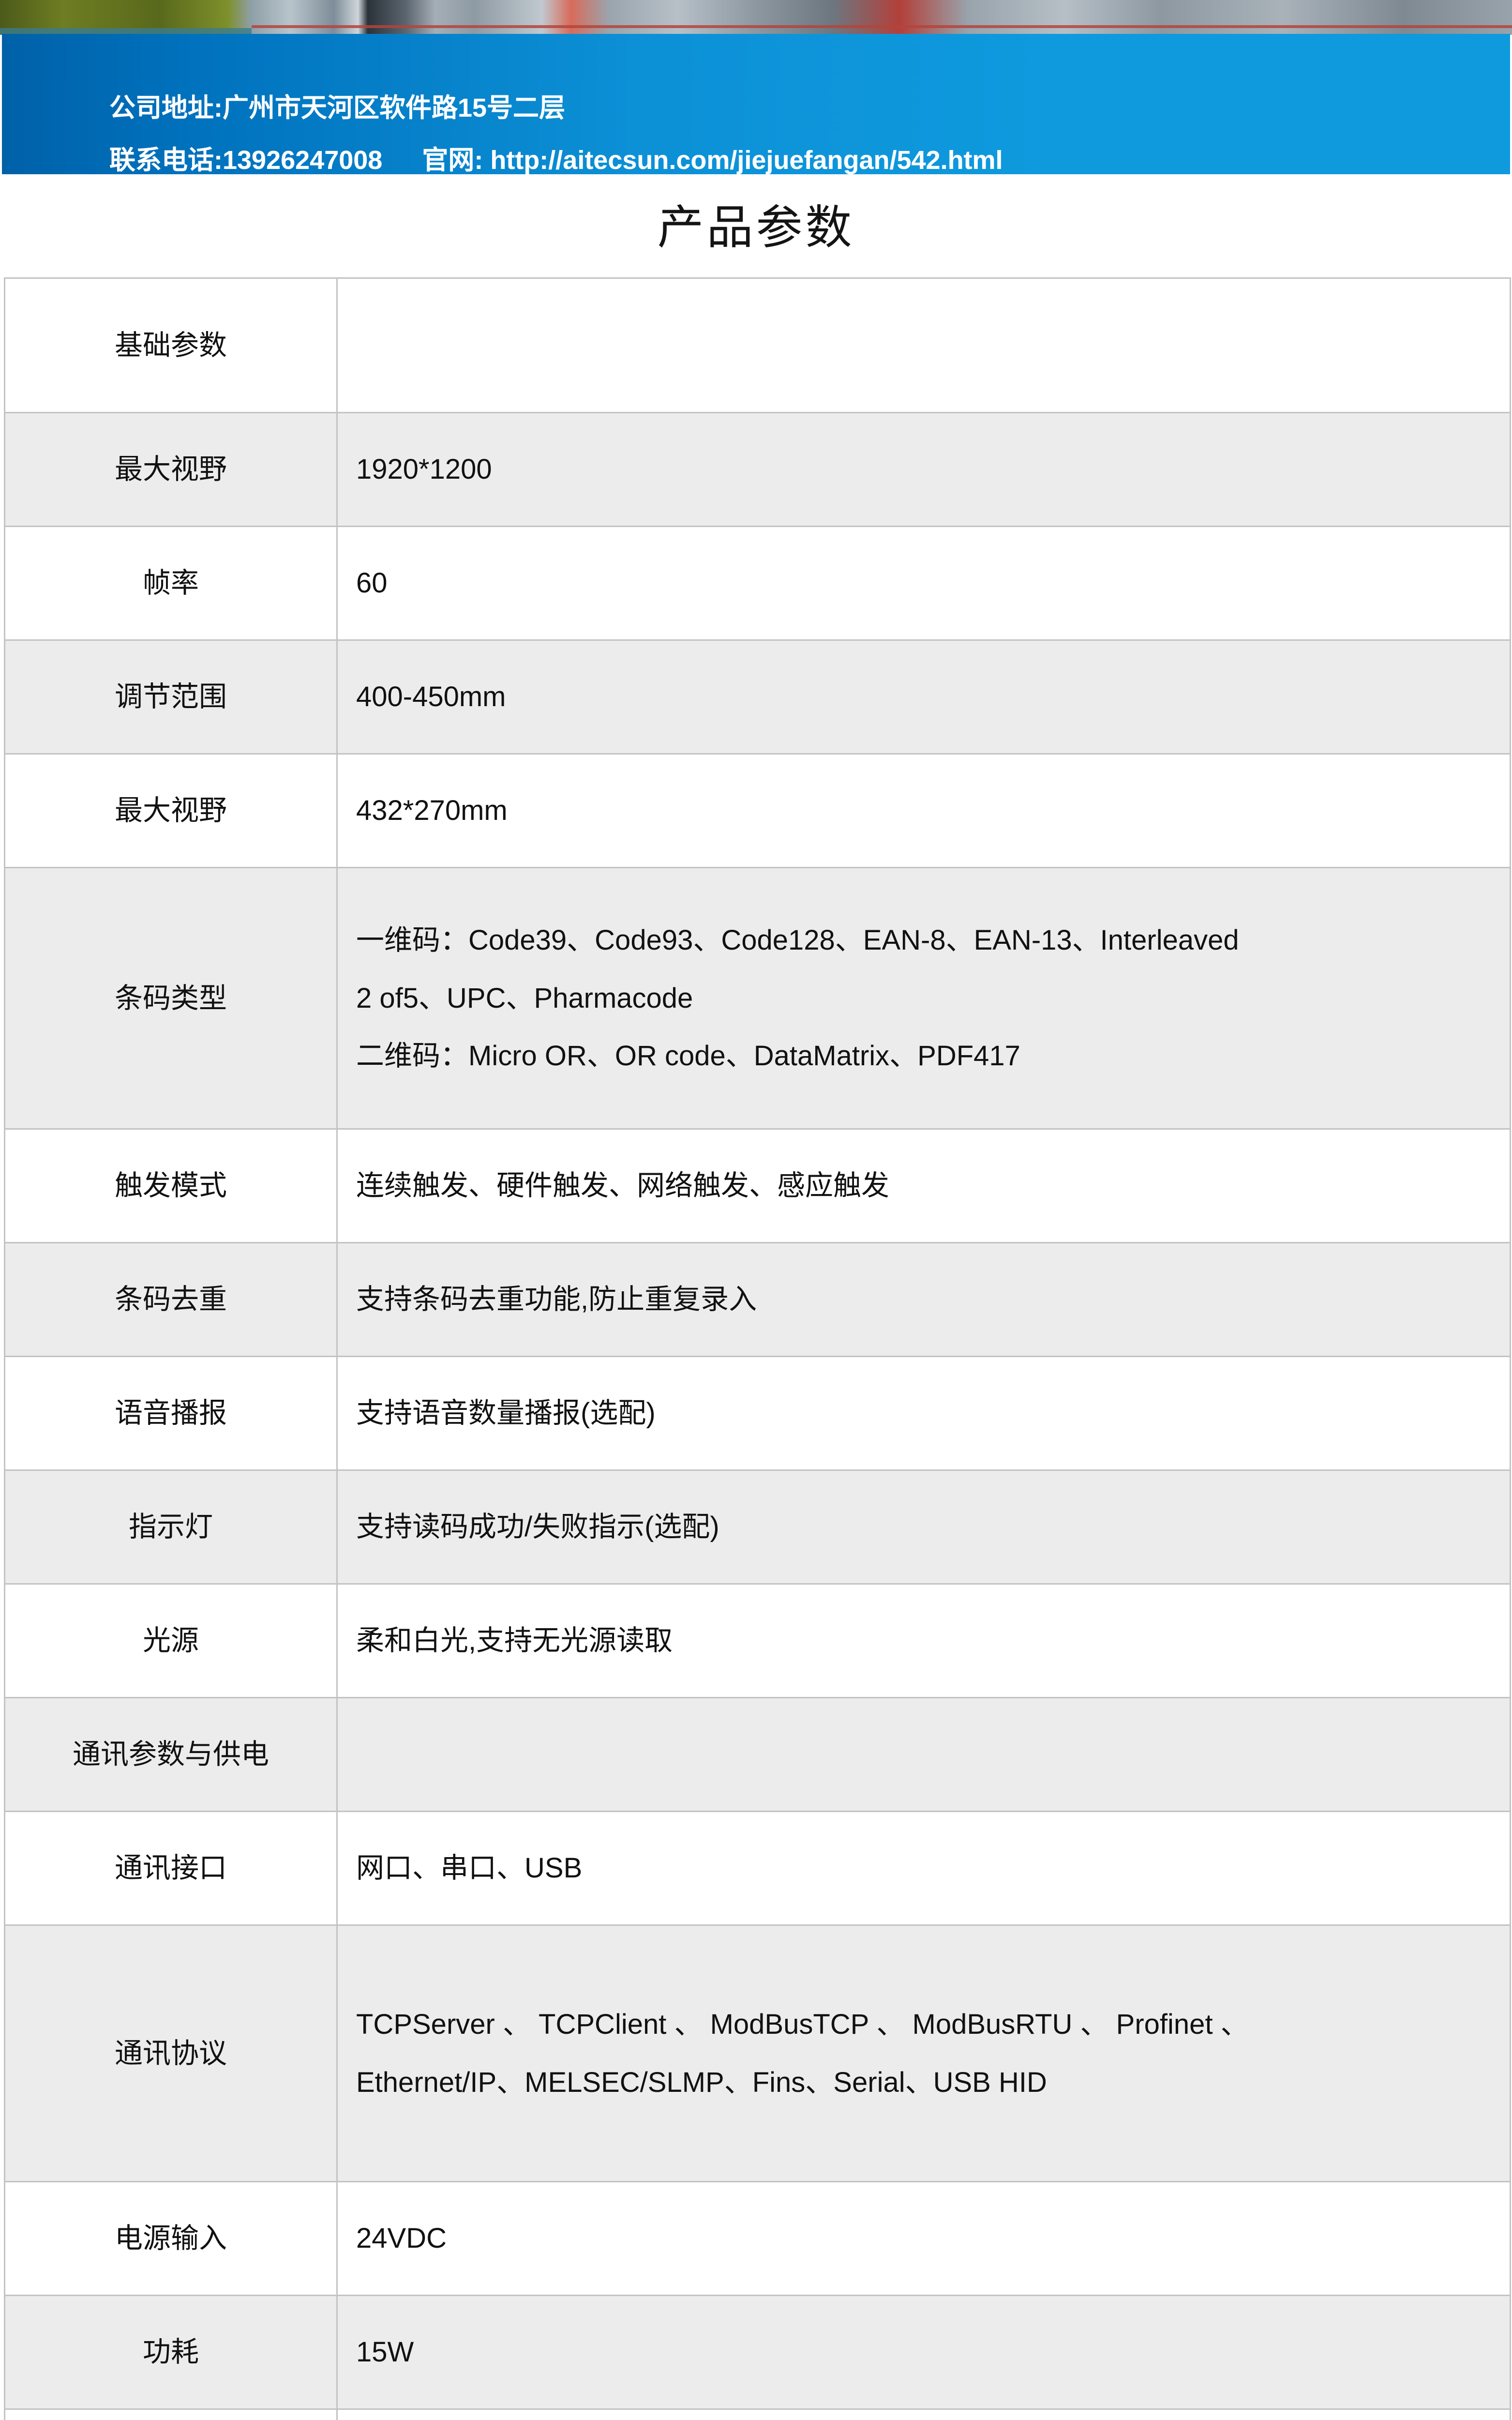  Describe the element at coordinates (171, 2238) in the screenshot. I see `spec-label: 电源输入` at that location.